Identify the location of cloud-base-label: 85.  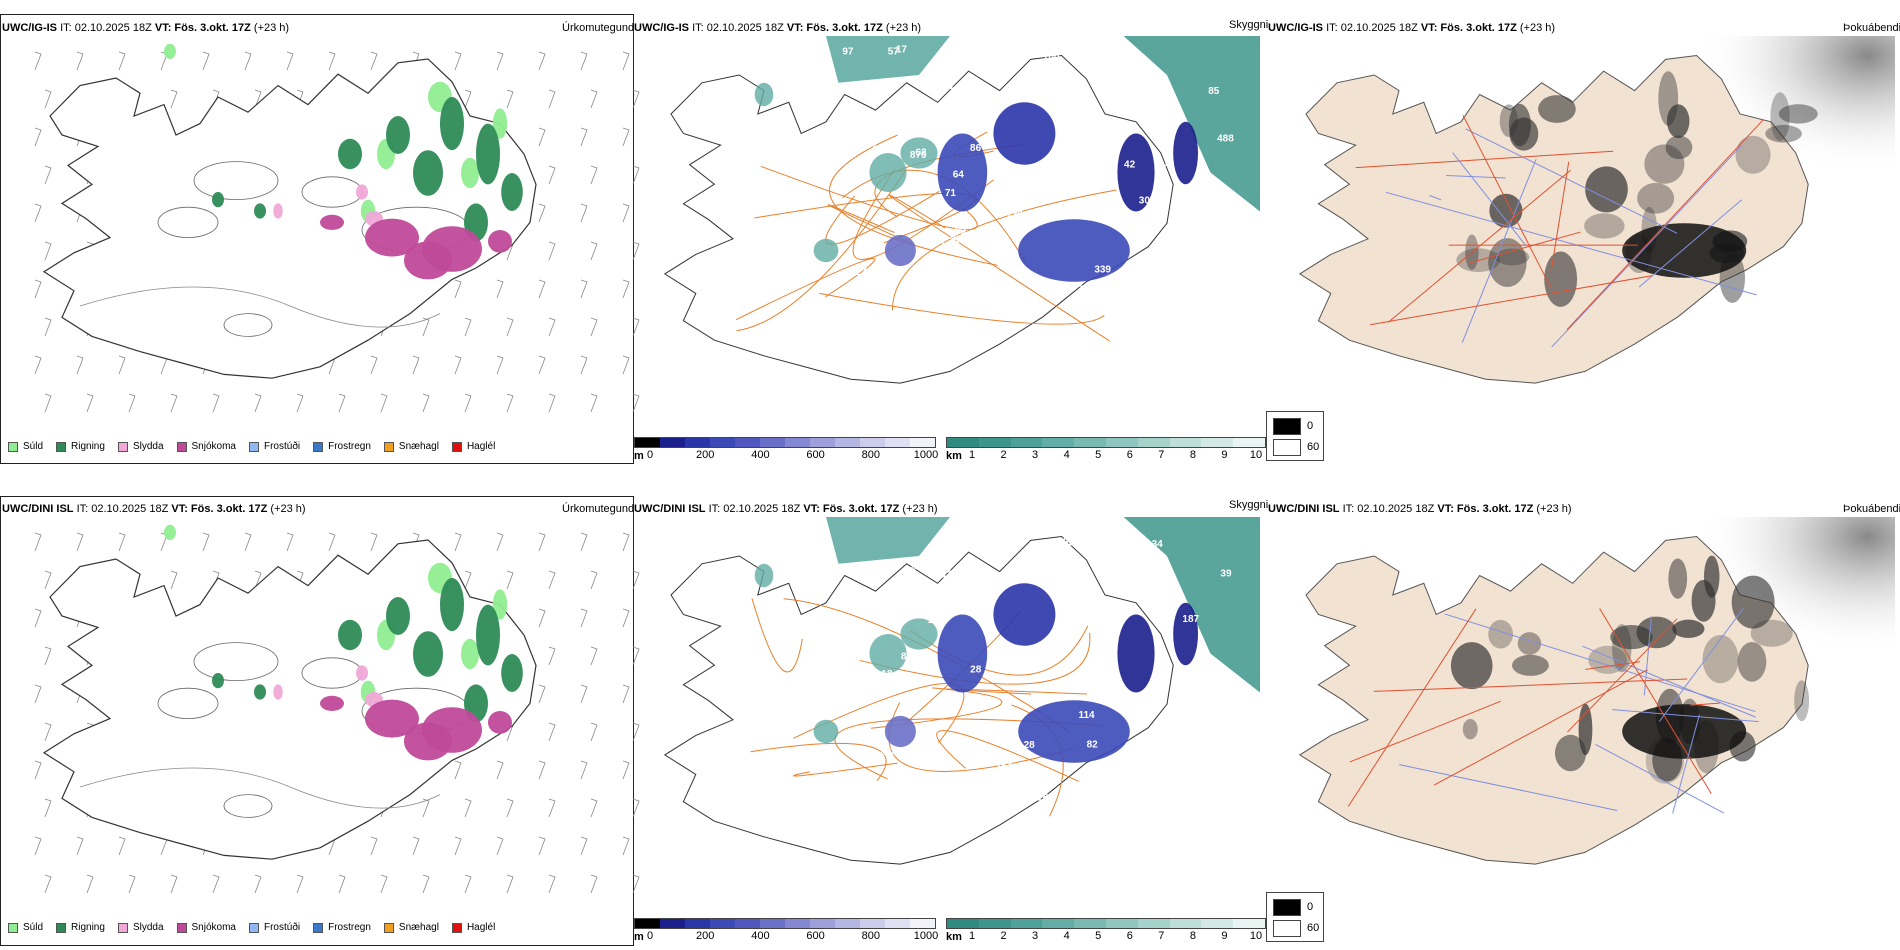
(1214, 91).